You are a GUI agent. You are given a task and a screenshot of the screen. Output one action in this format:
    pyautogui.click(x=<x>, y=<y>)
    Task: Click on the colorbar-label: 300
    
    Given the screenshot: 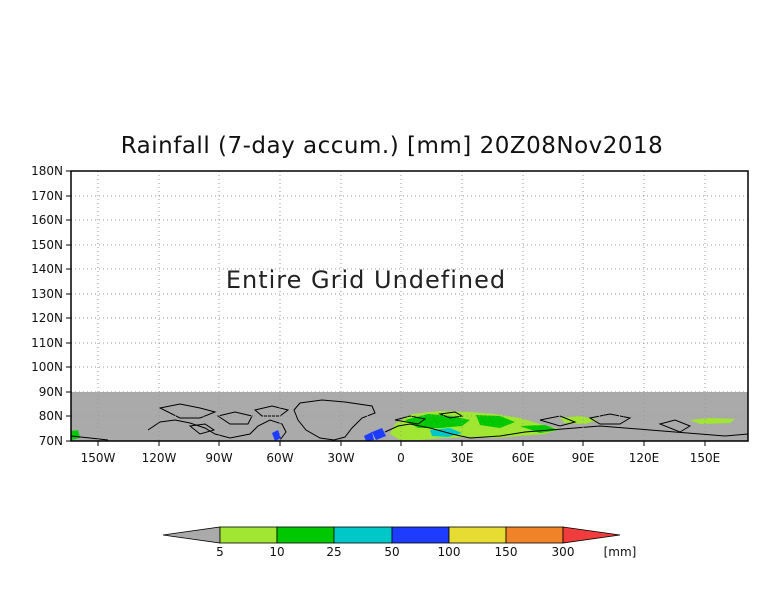 What is the action you would take?
    pyautogui.click(x=563, y=552)
    